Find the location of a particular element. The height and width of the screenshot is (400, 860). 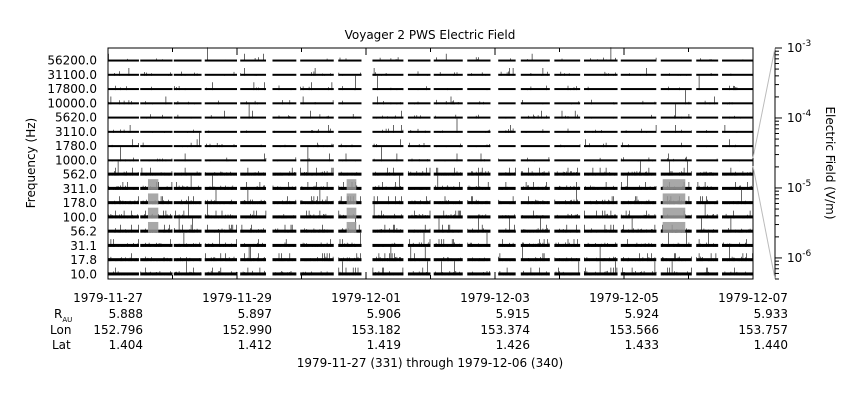

ephemeris-lat-value: 1.412 is located at coordinates (255, 345).